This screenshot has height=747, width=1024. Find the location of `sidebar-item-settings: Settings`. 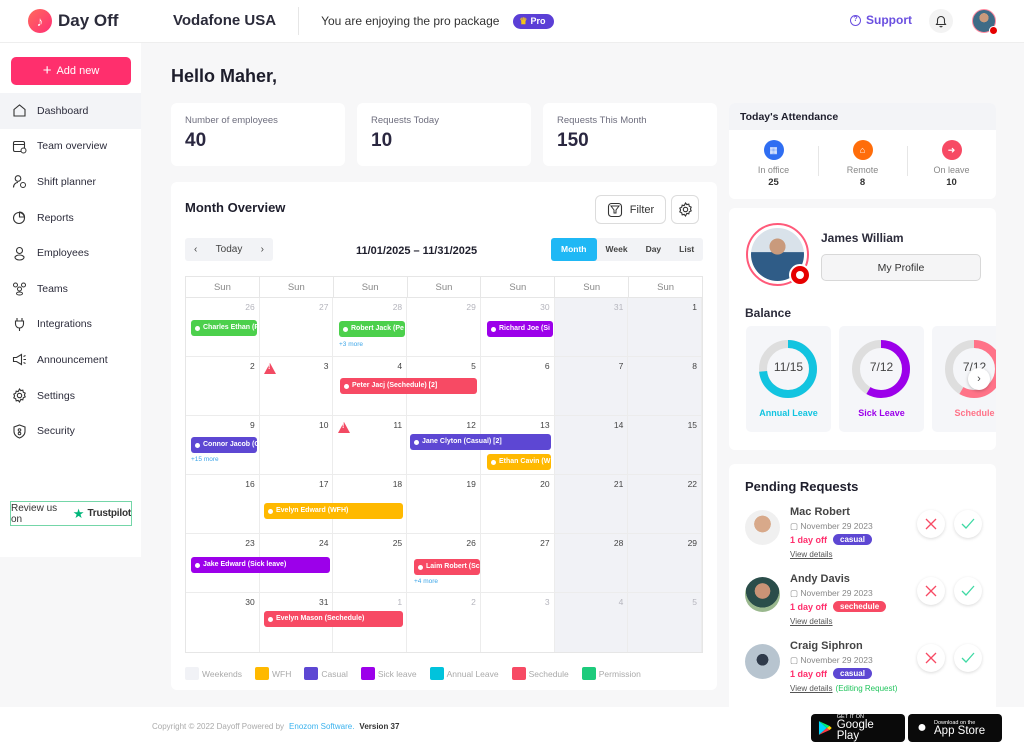

sidebar-item-settings: Settings is located at coordinates (70, 396).